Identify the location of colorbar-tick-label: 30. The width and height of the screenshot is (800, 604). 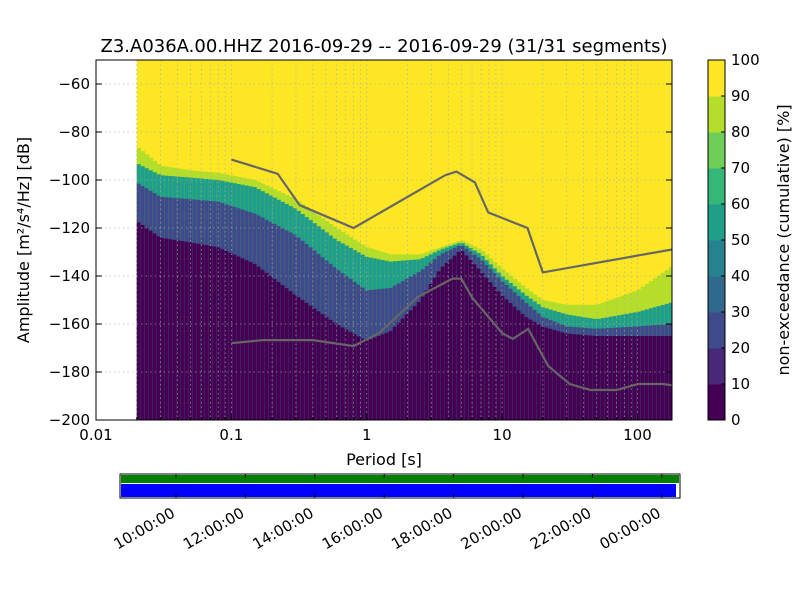
(740, 312).